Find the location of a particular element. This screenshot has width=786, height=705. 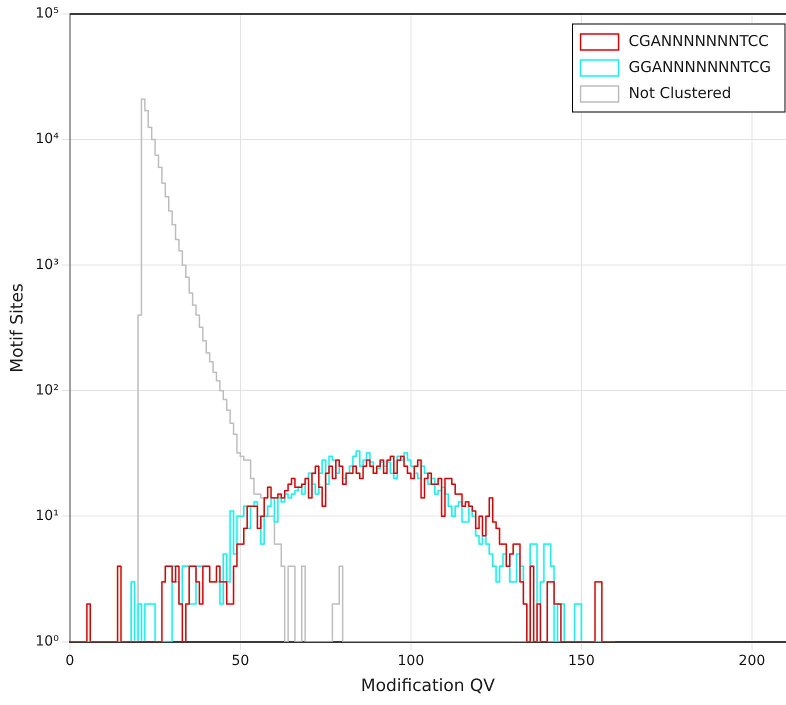

legend-label: CGANNNNNNNTCC is located at coordinates (698, 41).